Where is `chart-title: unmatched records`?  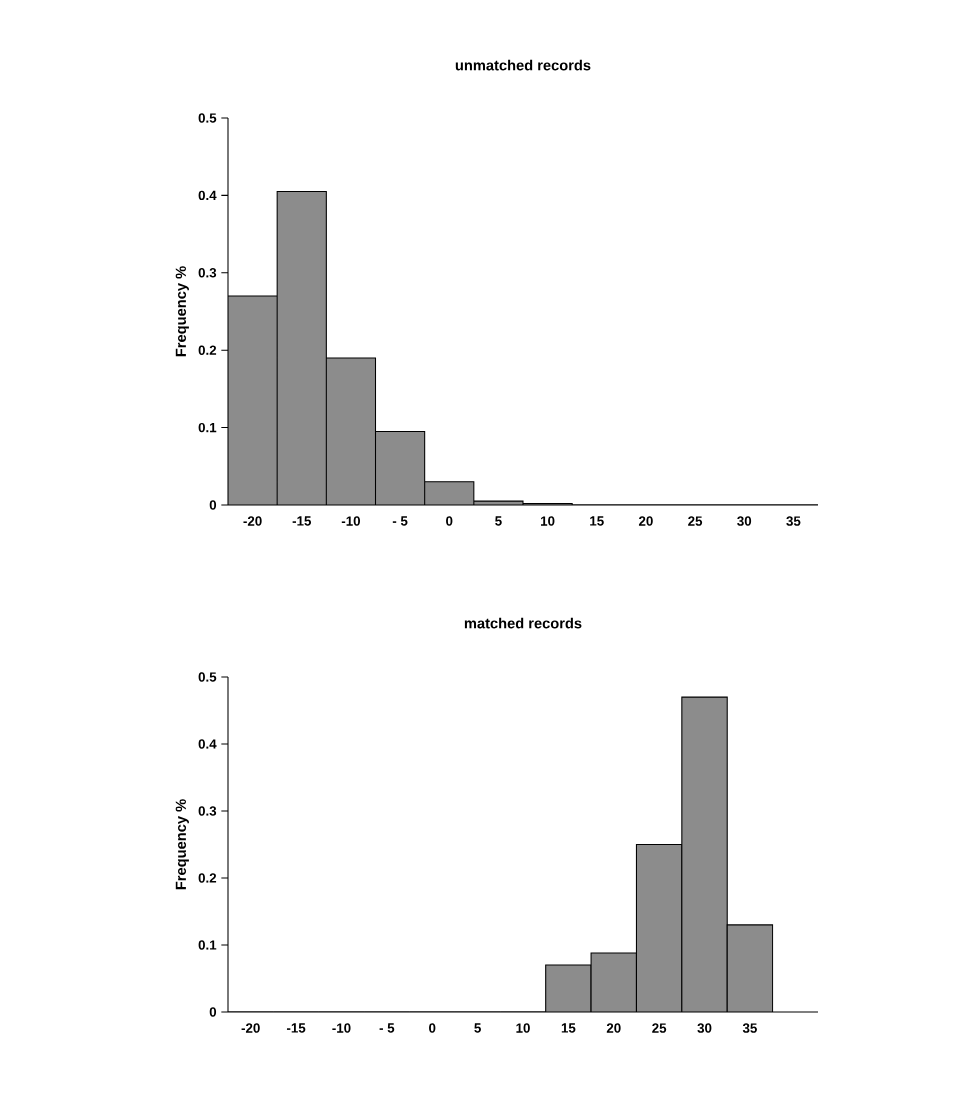
chart-title: unmatched records is located at coordinates (523, 65).